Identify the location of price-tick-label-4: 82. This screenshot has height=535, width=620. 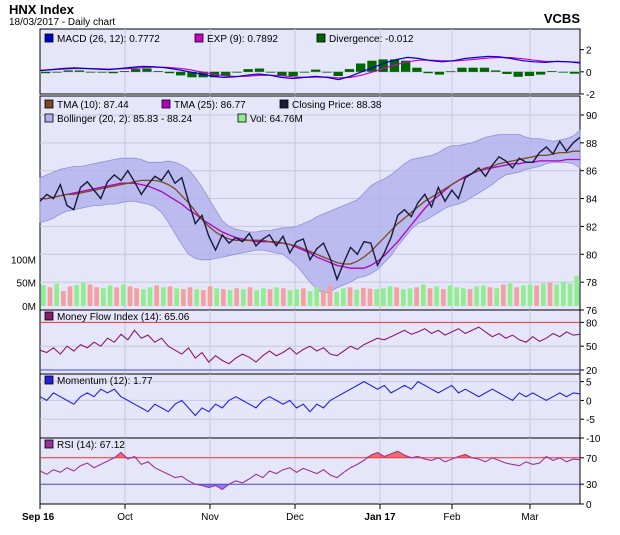
(592, 227).